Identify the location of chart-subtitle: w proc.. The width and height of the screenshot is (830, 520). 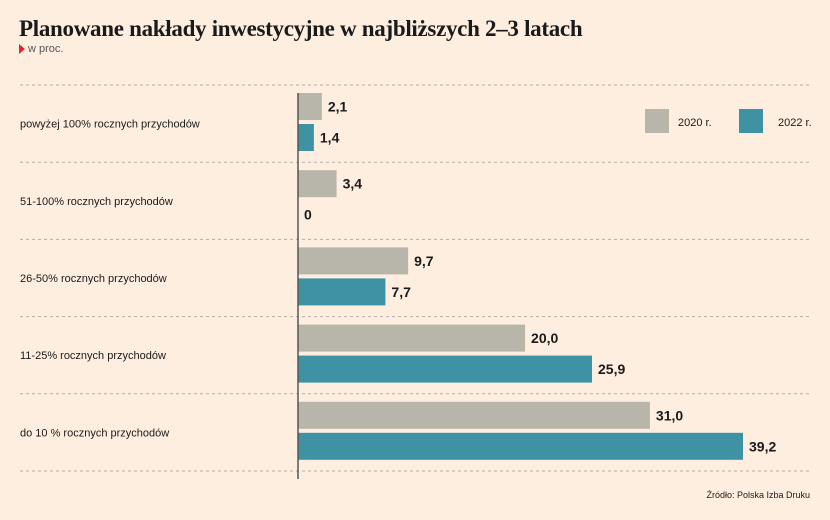
(41, 49).